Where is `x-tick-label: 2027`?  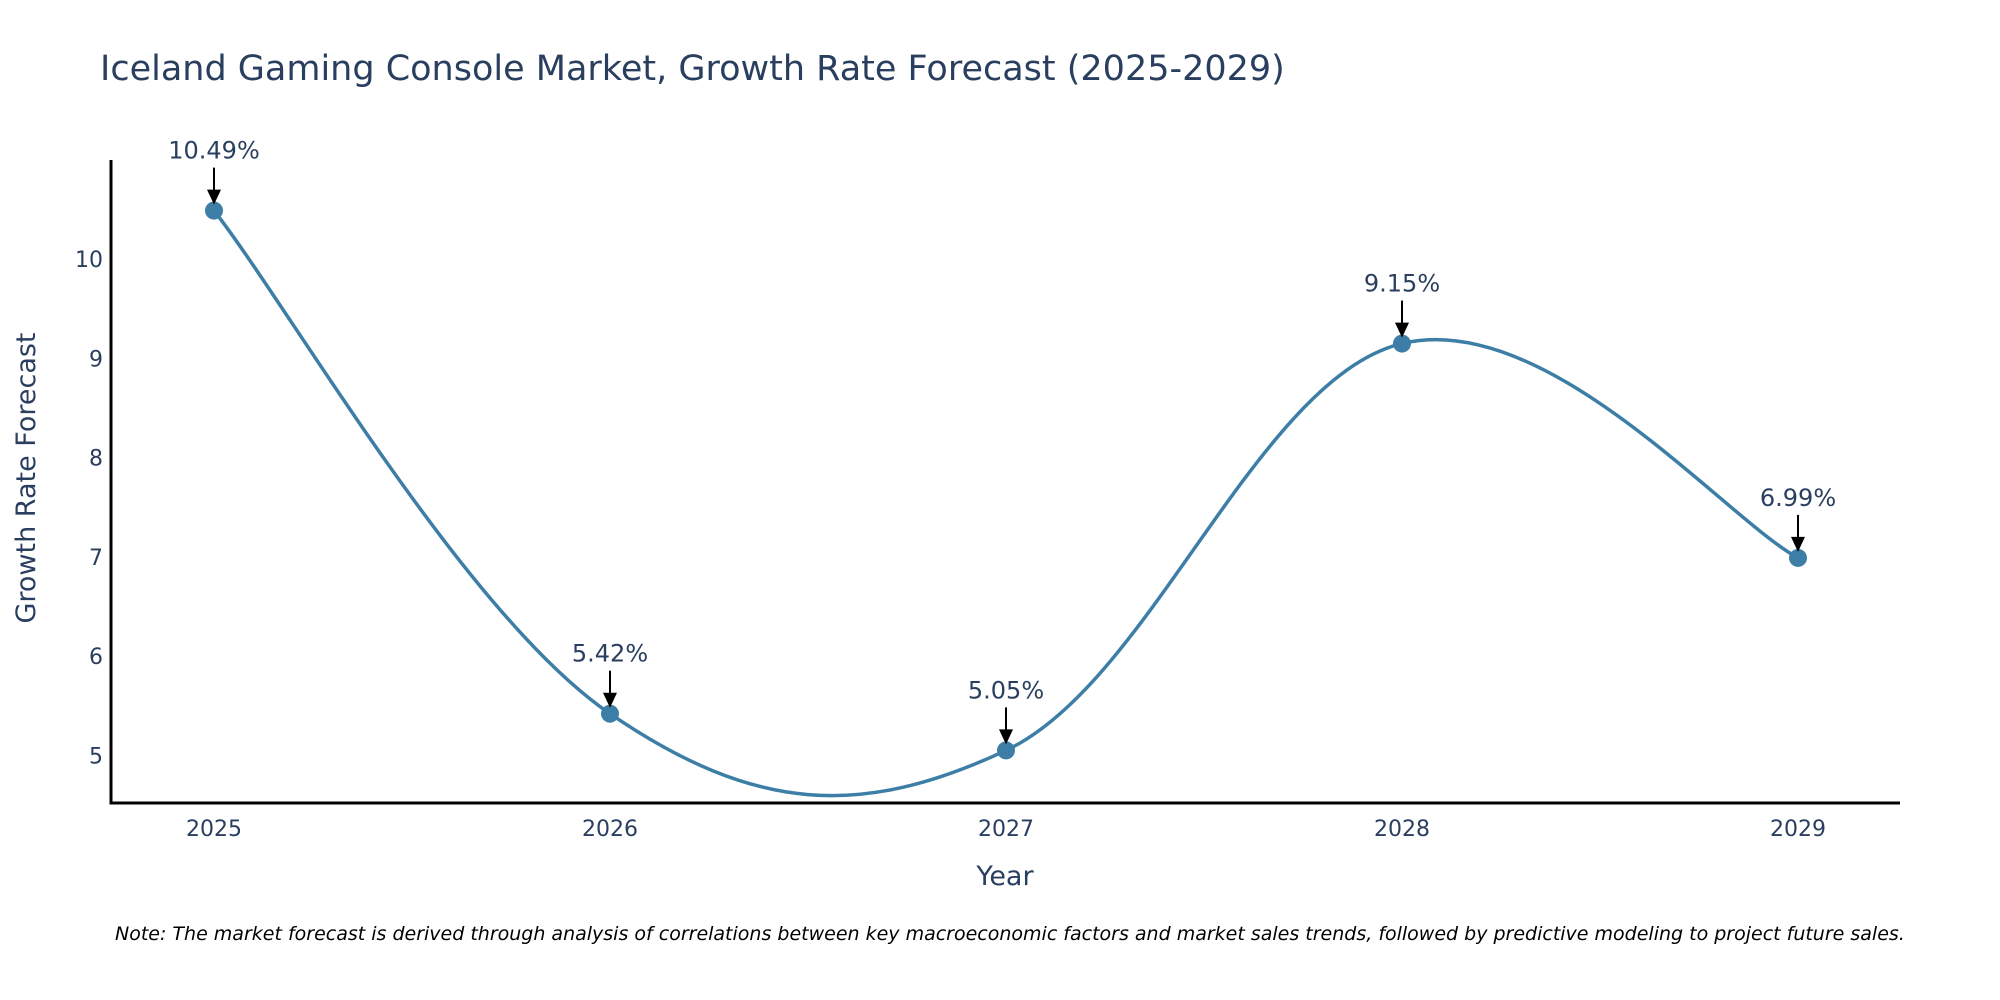
x-tick-label: 2027 is located at coordinates (1006, 829).